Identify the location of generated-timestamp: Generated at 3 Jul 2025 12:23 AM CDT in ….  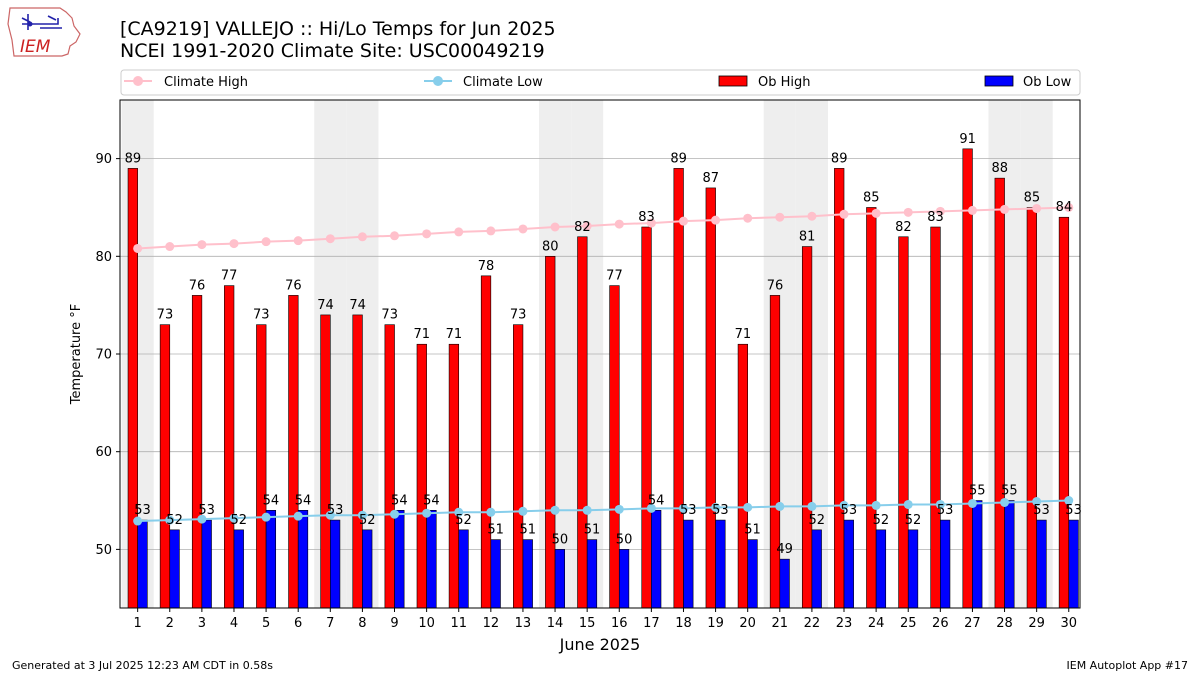
(142, 665).